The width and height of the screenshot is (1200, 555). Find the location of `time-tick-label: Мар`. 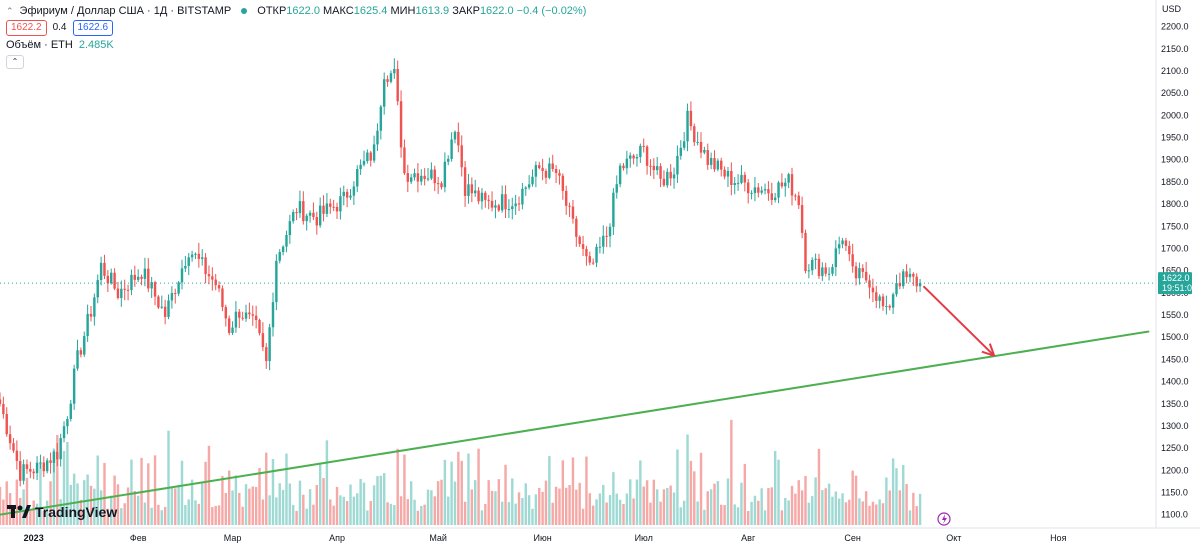

time-tick-label: Мар is located at coordinates (233, 538).